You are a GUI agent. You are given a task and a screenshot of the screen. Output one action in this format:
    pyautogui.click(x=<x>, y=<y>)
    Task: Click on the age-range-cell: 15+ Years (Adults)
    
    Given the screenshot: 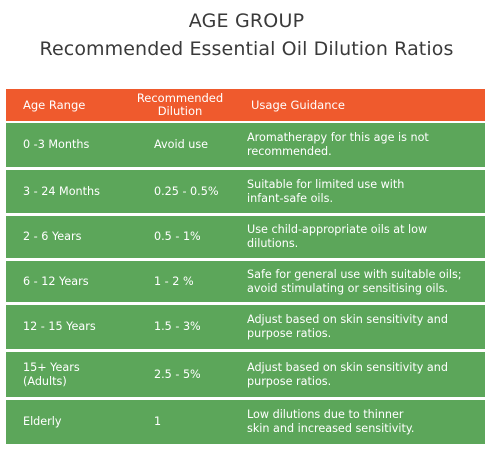 What is the action you would take?
    pyautogui.click(x=73, y=374)
    